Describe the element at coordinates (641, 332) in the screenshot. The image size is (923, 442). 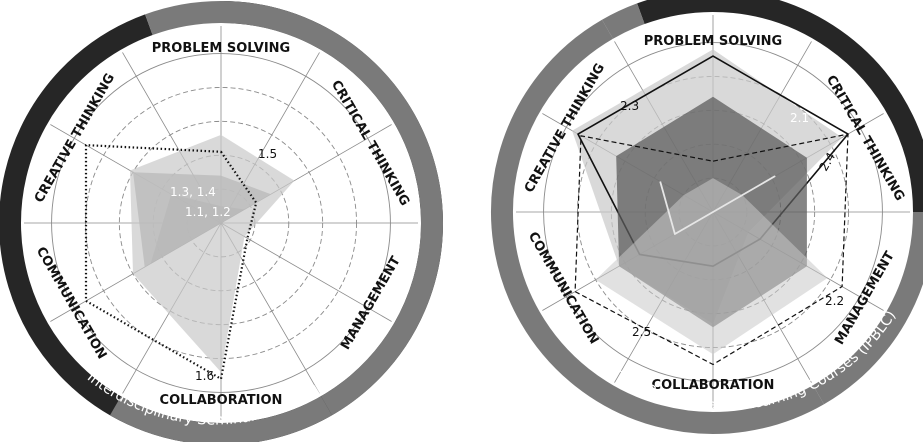
I see `ipblc-label-2-5: 2.5` at that location.